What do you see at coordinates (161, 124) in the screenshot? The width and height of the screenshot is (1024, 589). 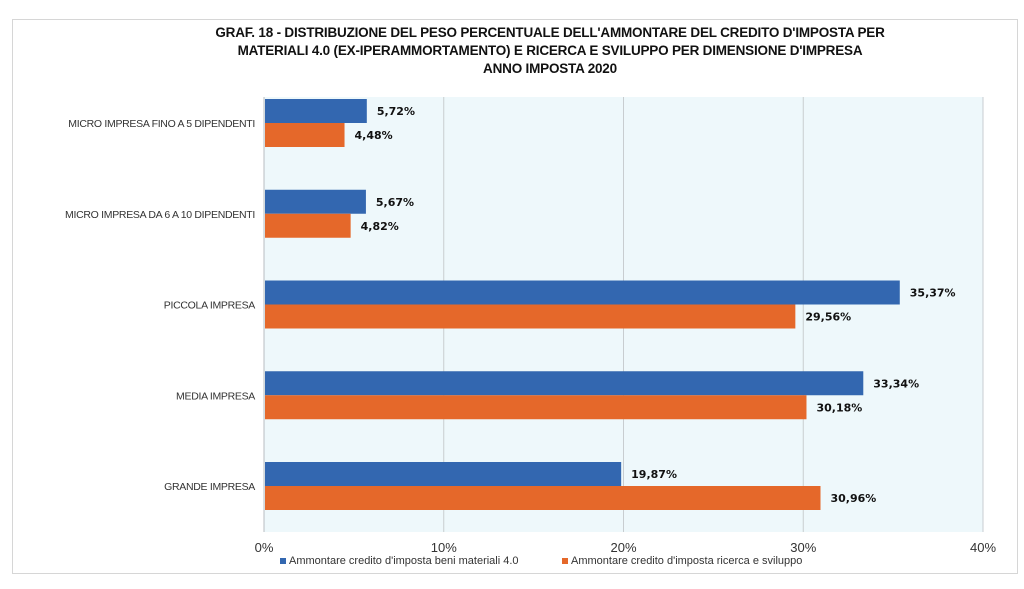 I see `category-label: MICRO IMPRESA FINO A 5 DIPENDENTI` at bounding box center [161, 124].